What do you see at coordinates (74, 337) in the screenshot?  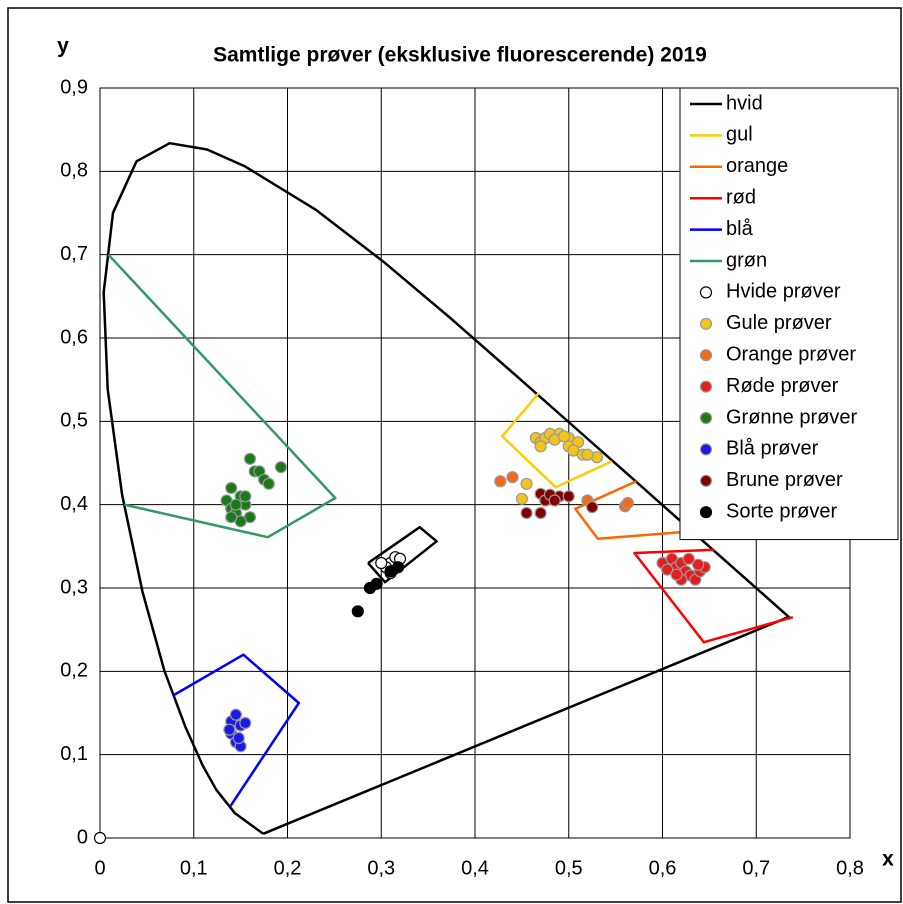 I see `y-tick-label: 0,6` at bounding box center [74, 337].